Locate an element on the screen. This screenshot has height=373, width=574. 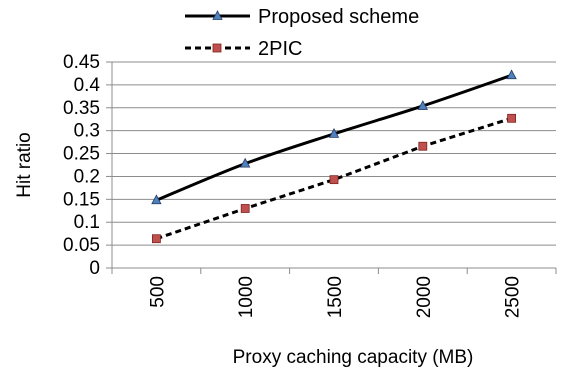
legend: Proposed scheme 2PIC is located at coordinates (302, 33).